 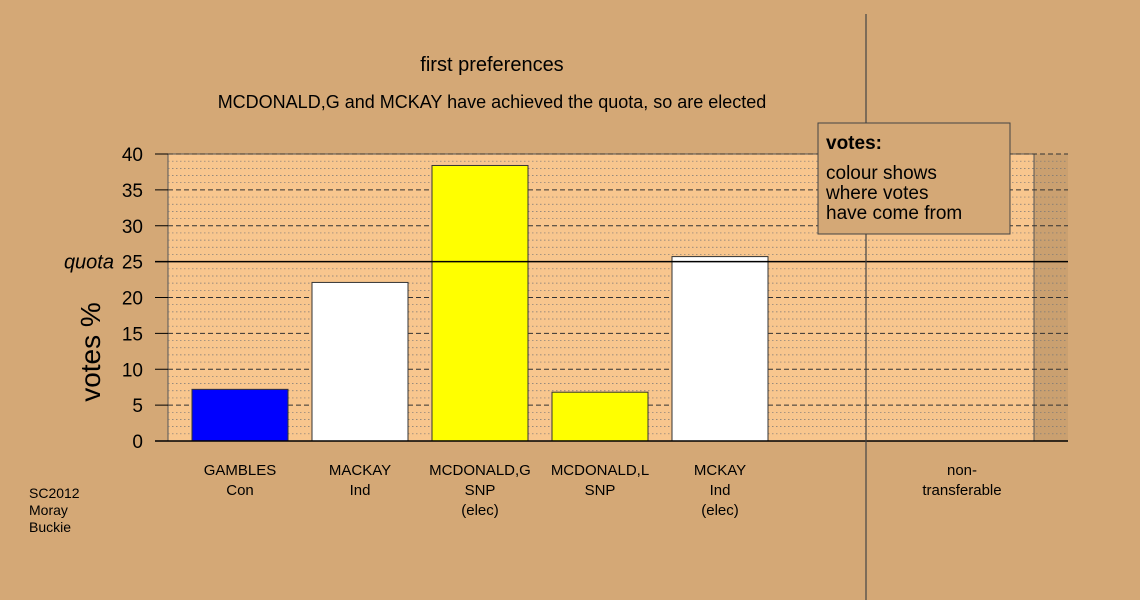 I want to click on footer-line-1: SC2012, so click(x=54, y=493).